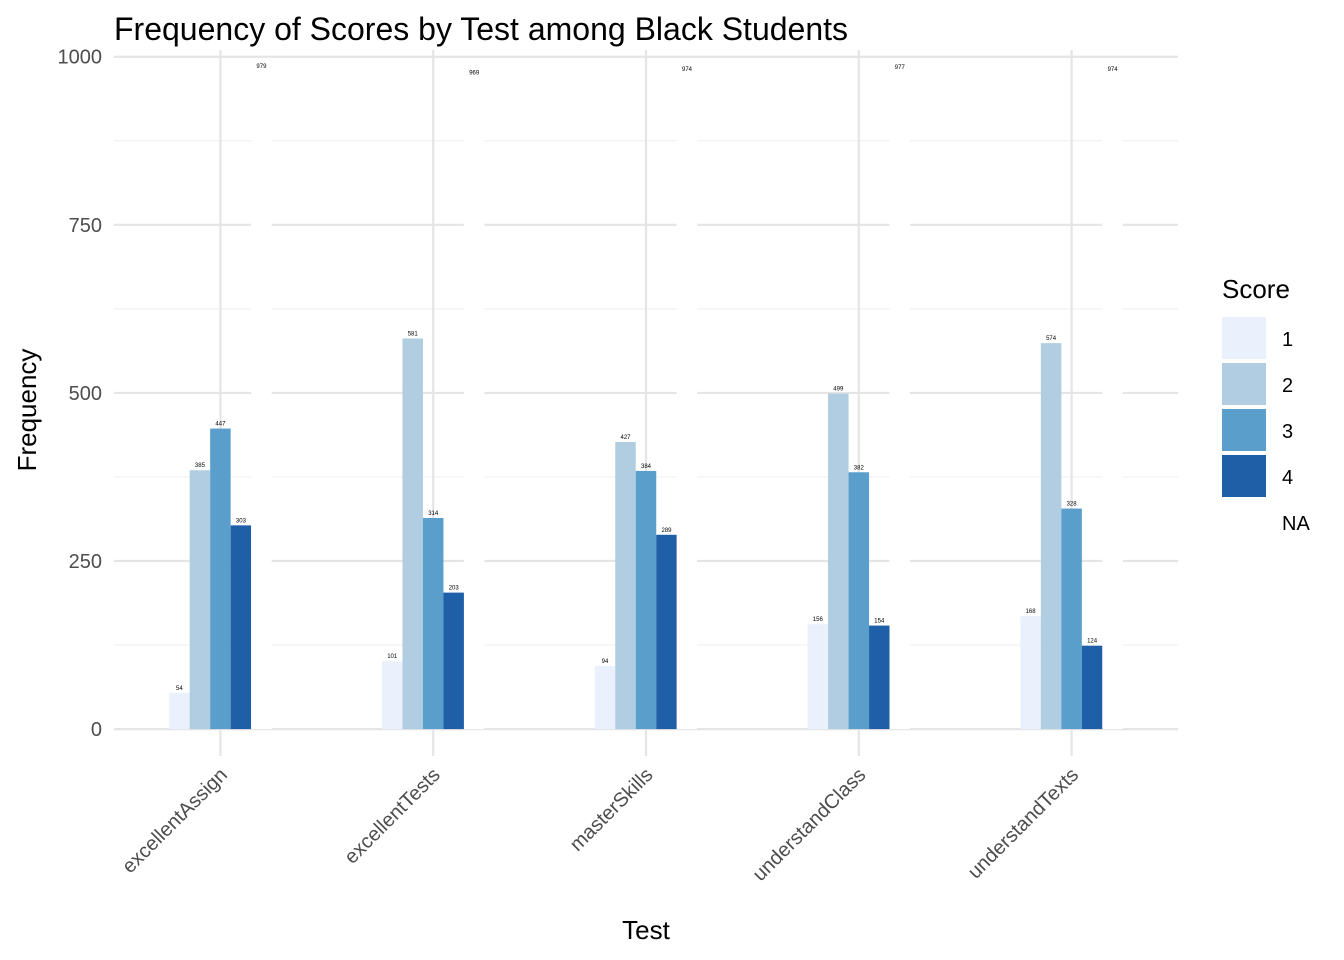 The height and width of the screenshot is (960, 1344). What do you see at coordinates (96, 730) in the screenshot?
I see `y-tick-label: 0` at bounding box center [96, 730].